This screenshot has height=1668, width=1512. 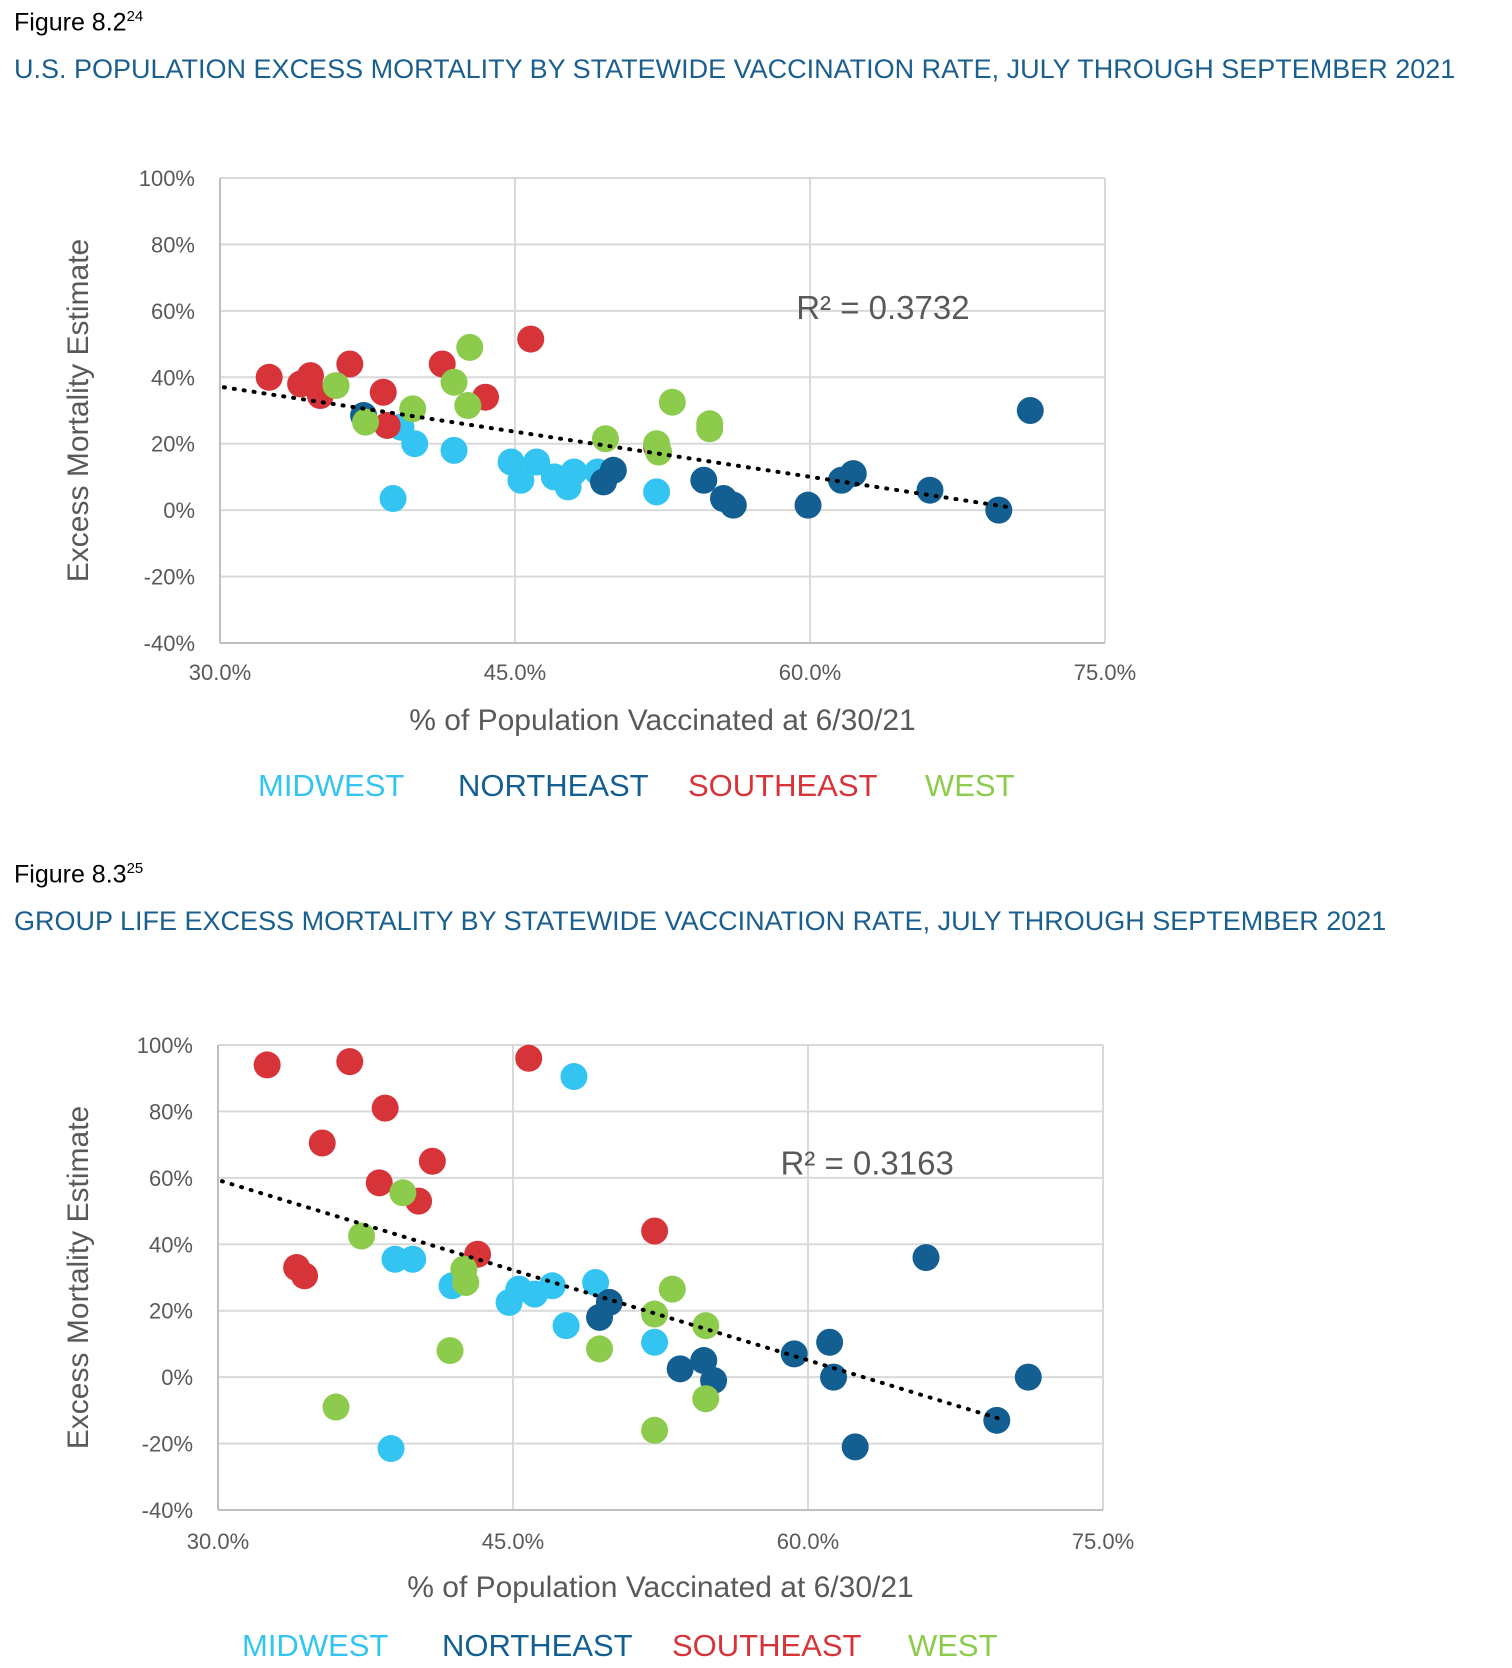 I want to click on trendline, so click(x=615, y=447).